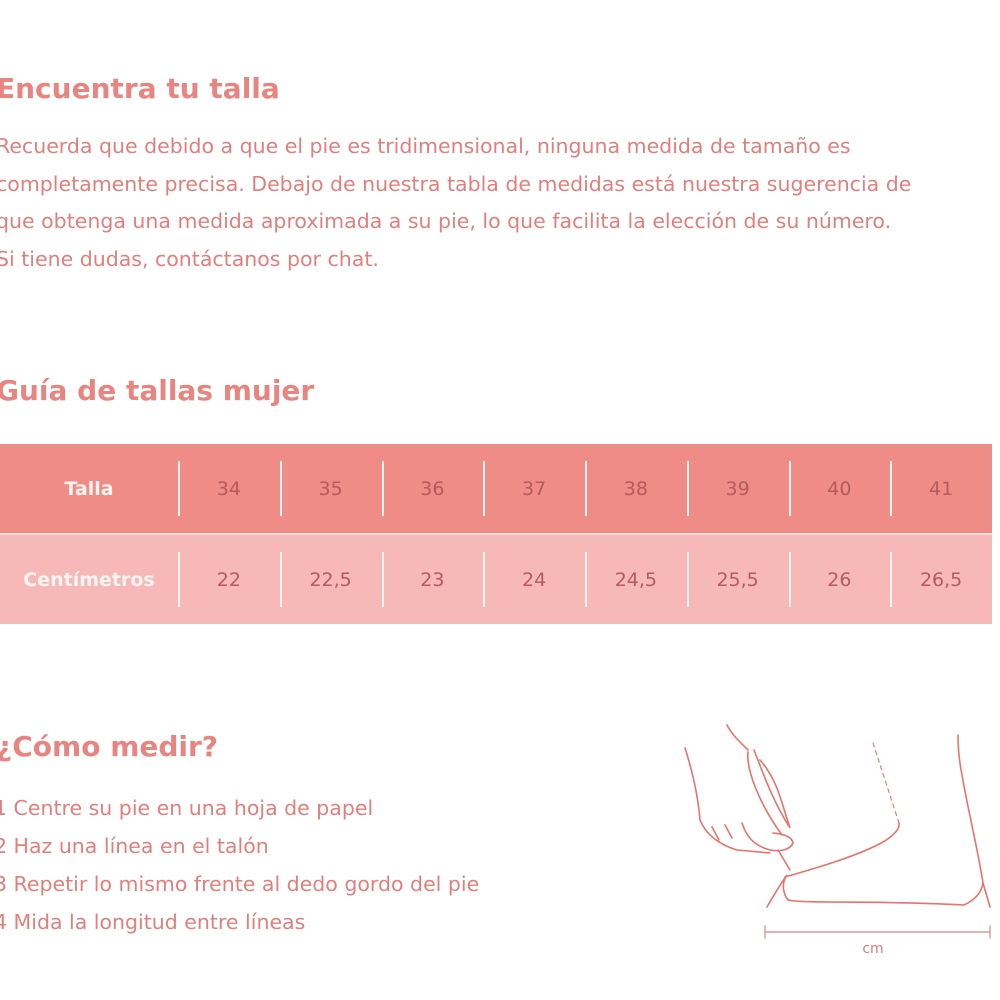  What do you see at coordinates (837, 840) in the screenshot?
I see `foot-measure-illustration: cm` at bounding box center [837, 840].